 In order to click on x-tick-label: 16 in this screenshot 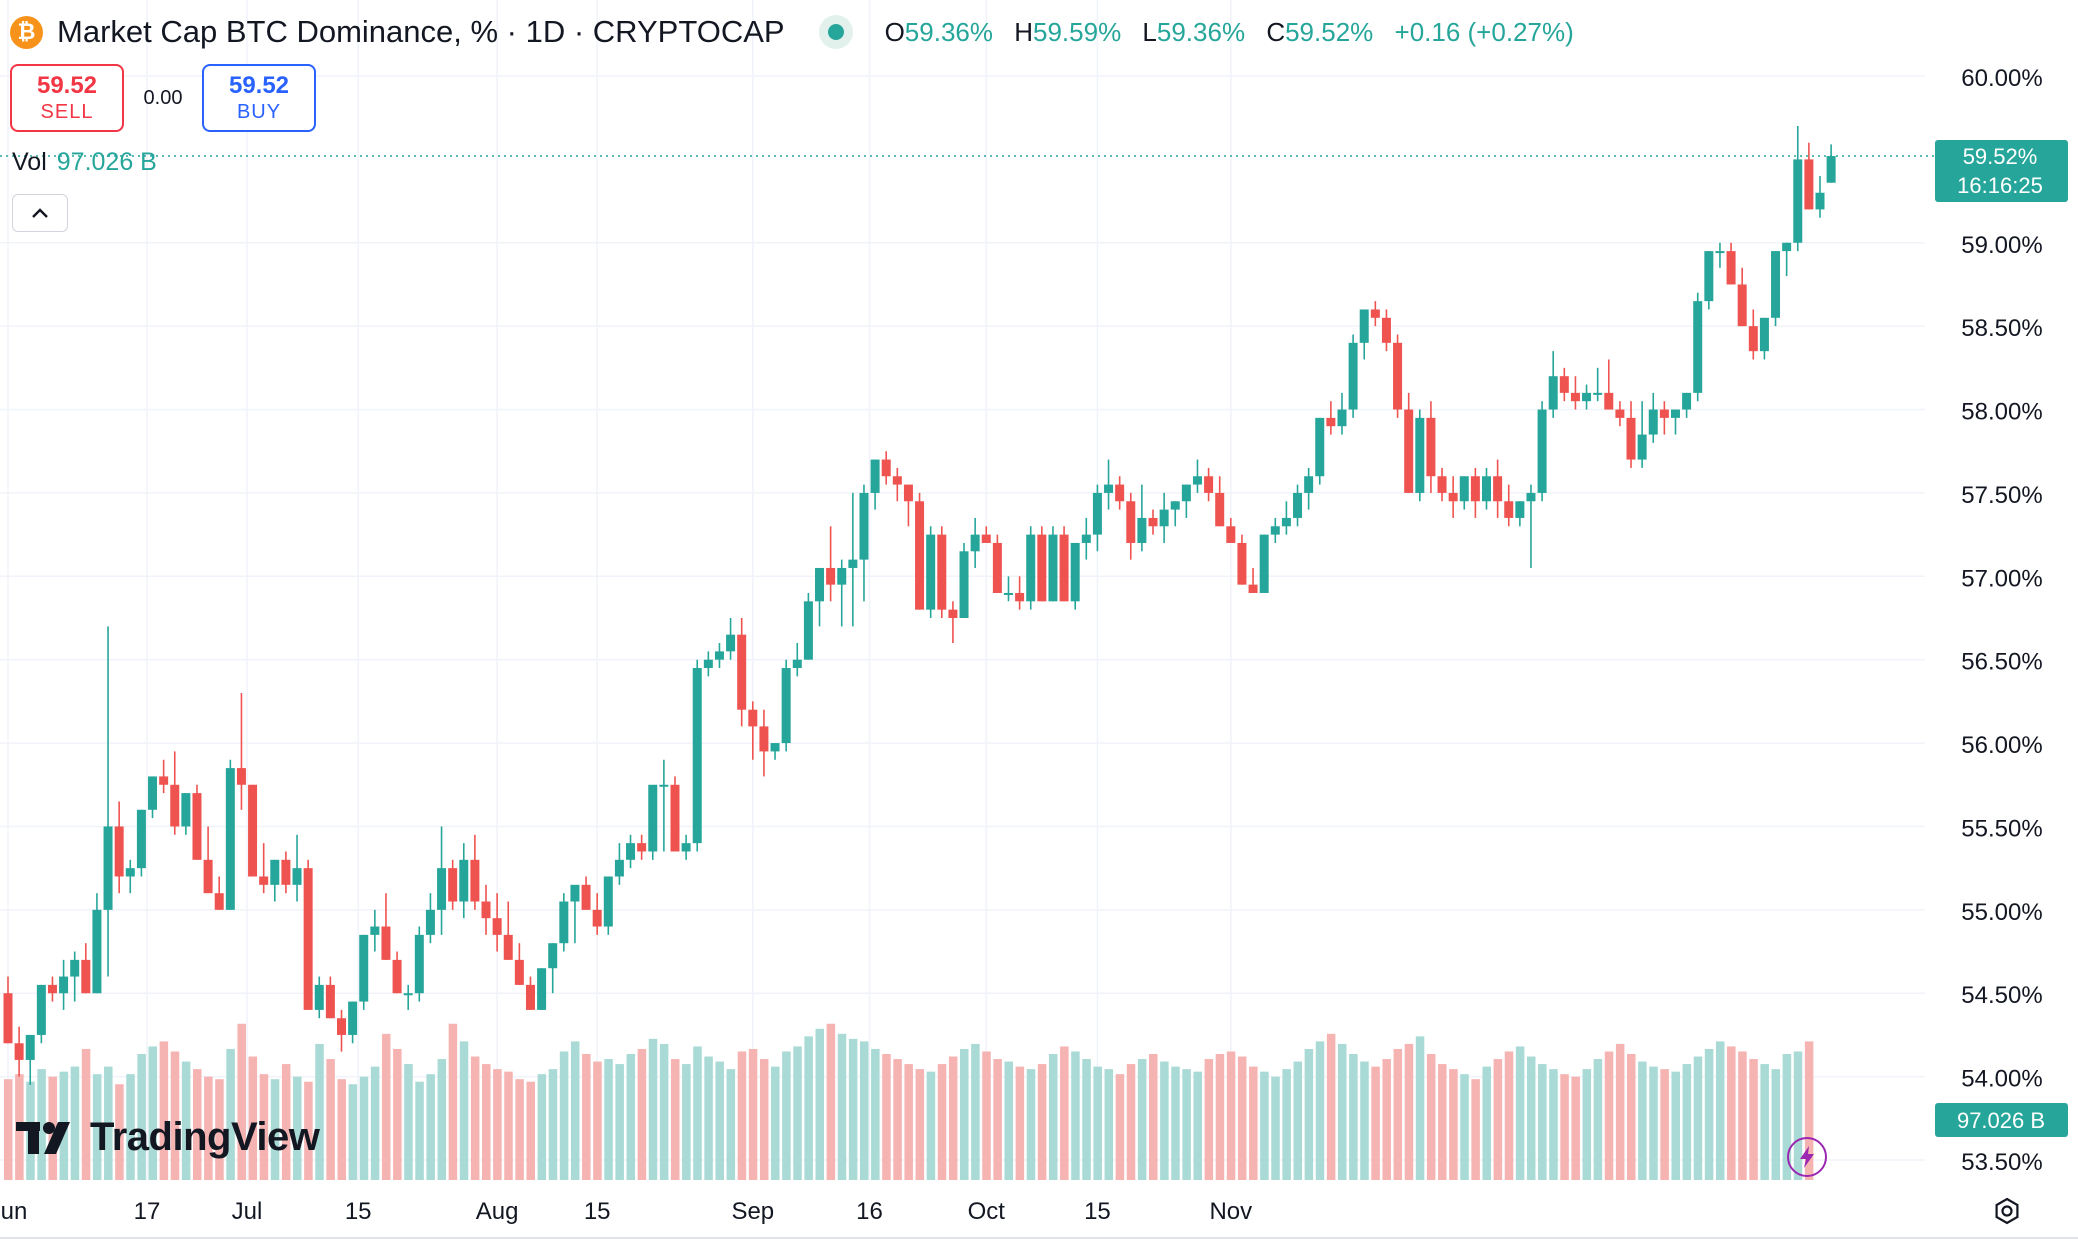, I will do `click(869, 1211)`.